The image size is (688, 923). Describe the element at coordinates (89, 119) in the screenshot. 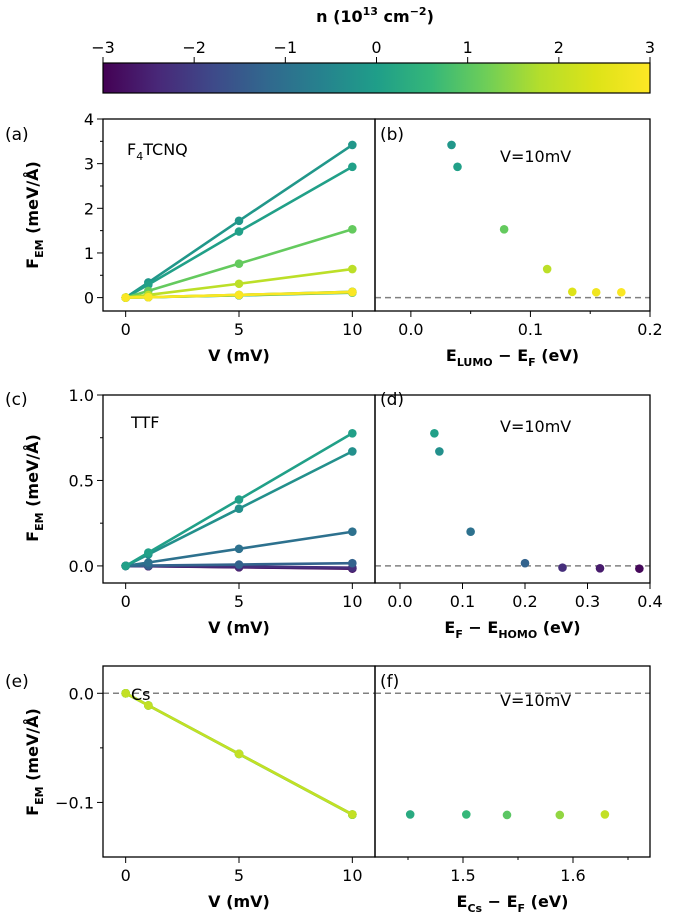

I see `y-tick-label: 4` at that location.